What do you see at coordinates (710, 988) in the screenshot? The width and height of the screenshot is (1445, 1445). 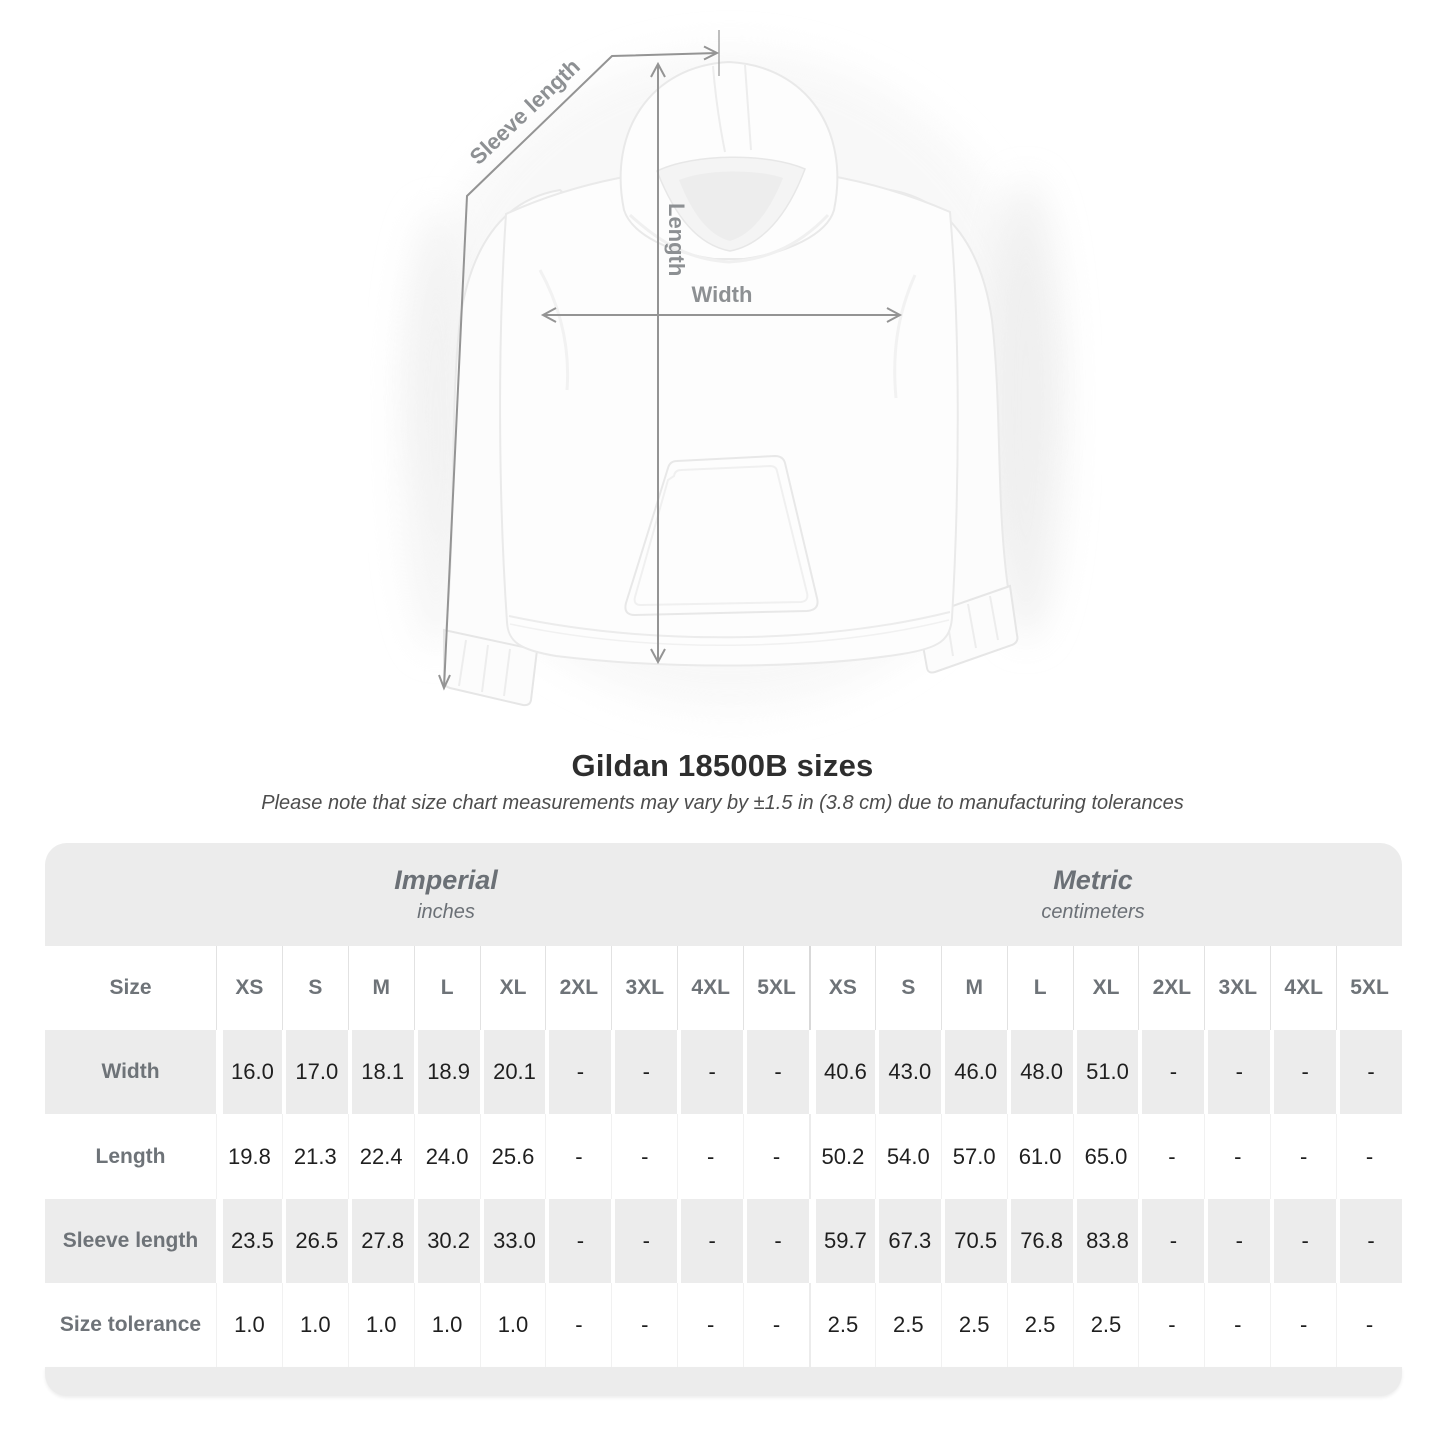 I see `size-header-imperial-4xl: 4XL` at bounding box center [710, 988].